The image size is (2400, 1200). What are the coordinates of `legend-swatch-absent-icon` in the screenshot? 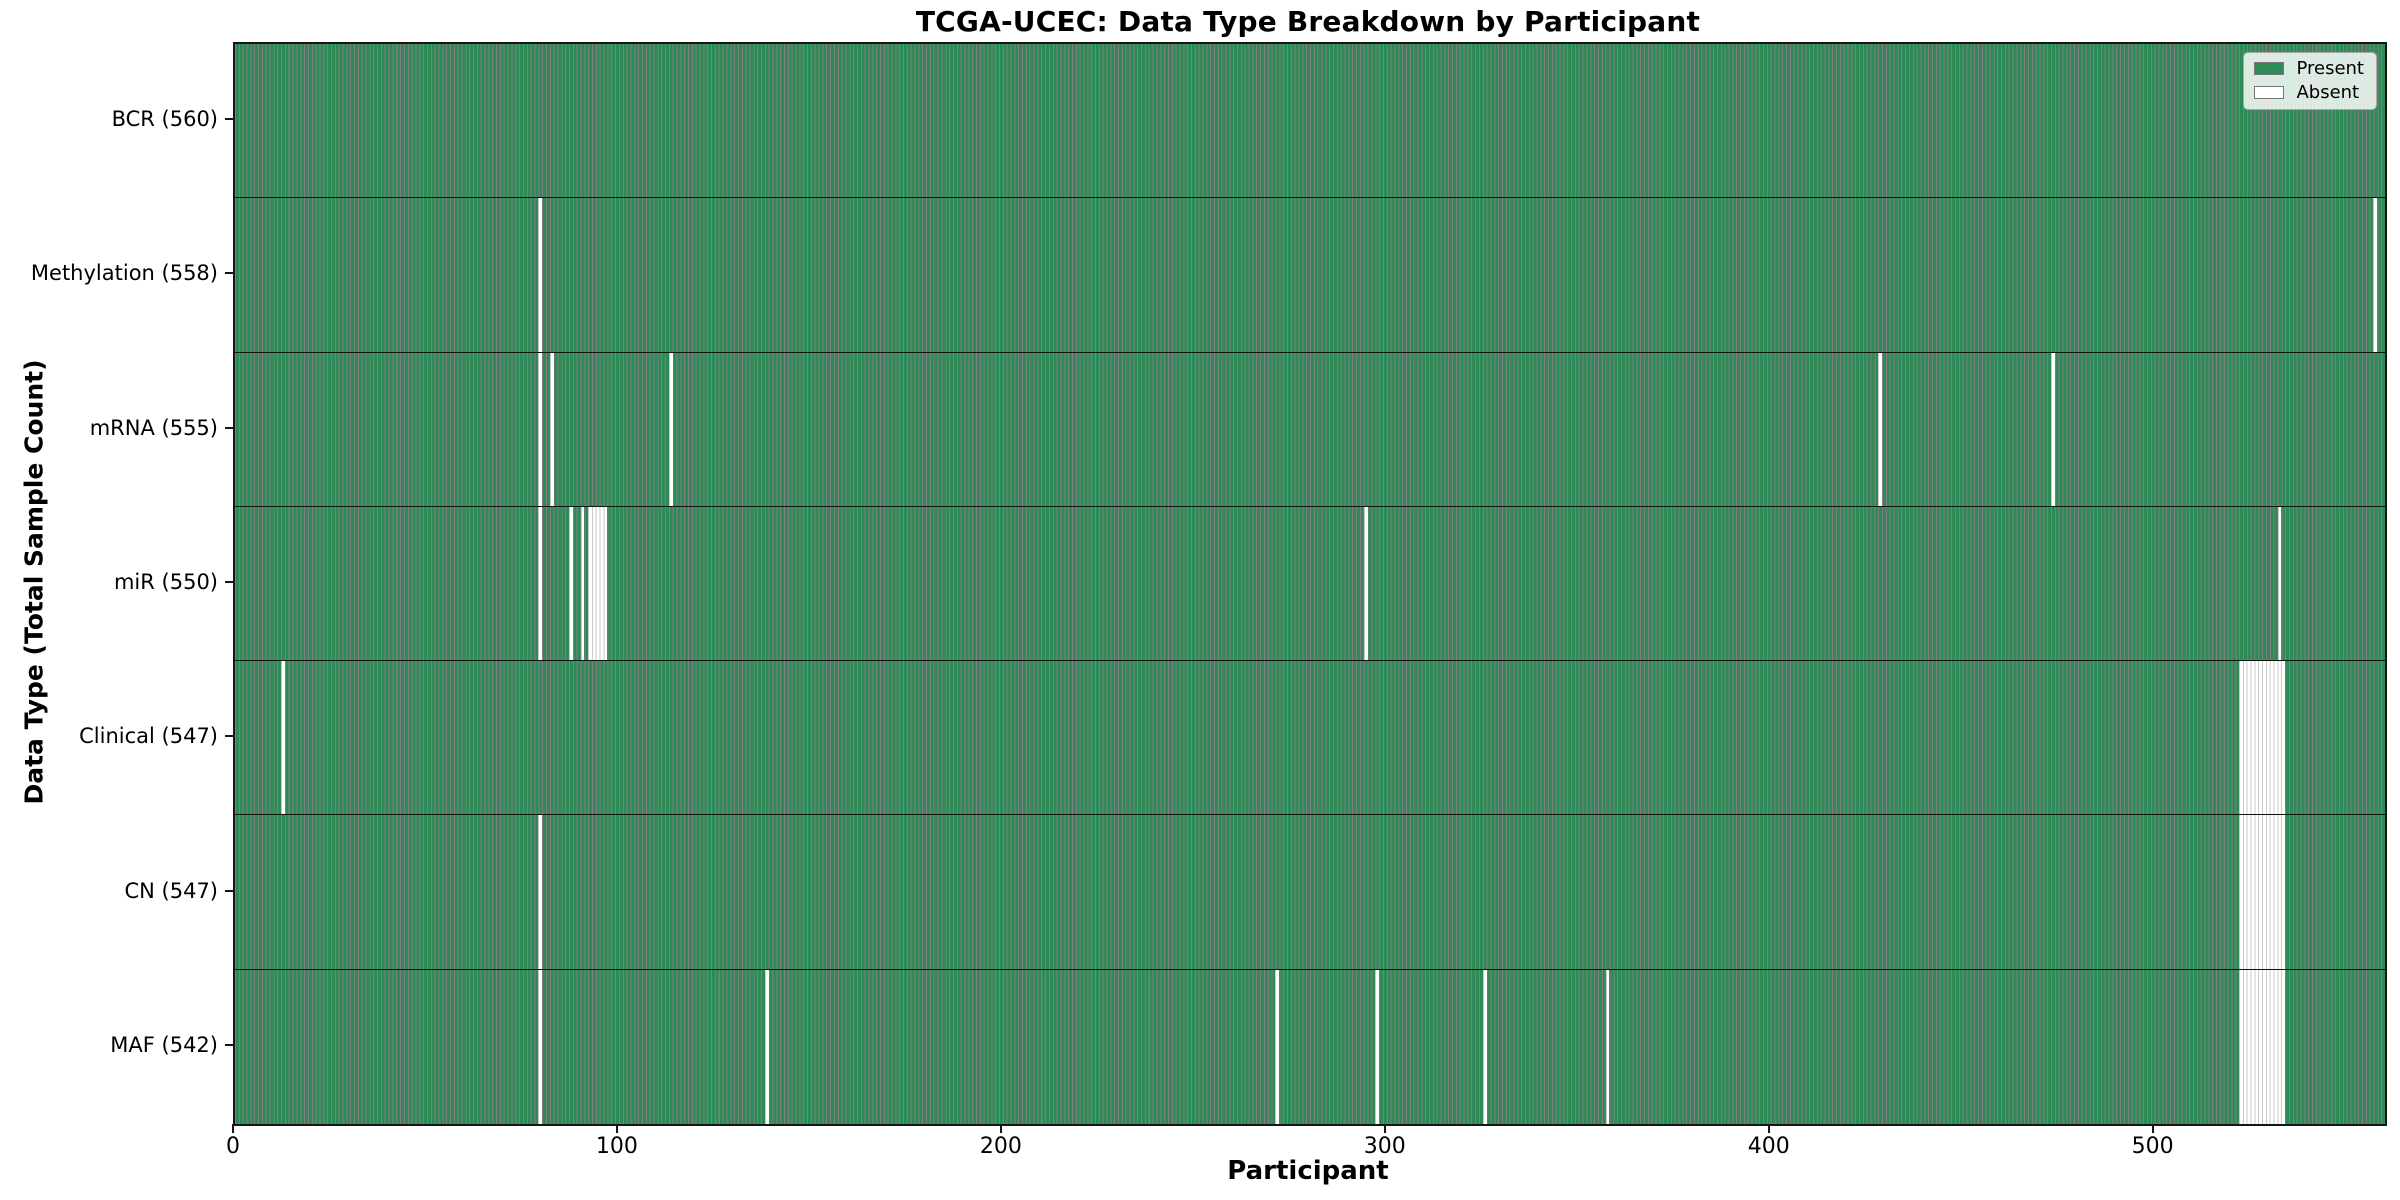 It's located at (2269, 92).